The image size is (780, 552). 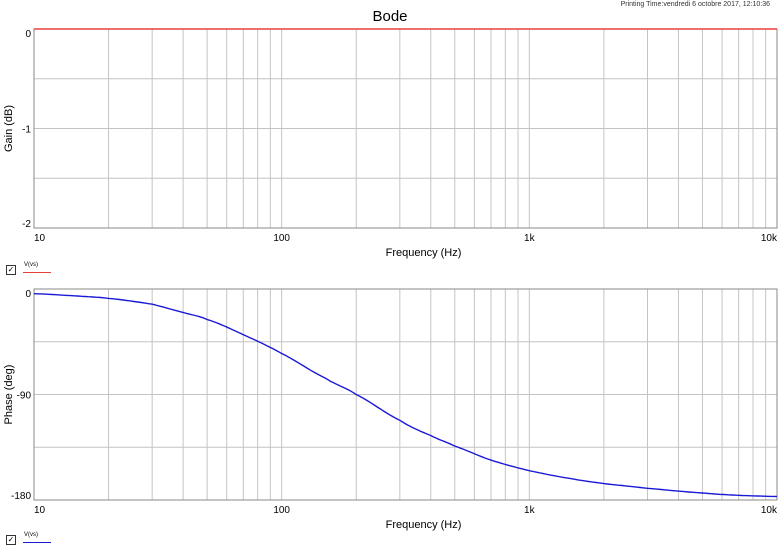 What do you see at coordinates (424, 253) in the screenshot?
I see `gain-x-axis-label: Frequency (Hz)` at bounding box center [424, 253].